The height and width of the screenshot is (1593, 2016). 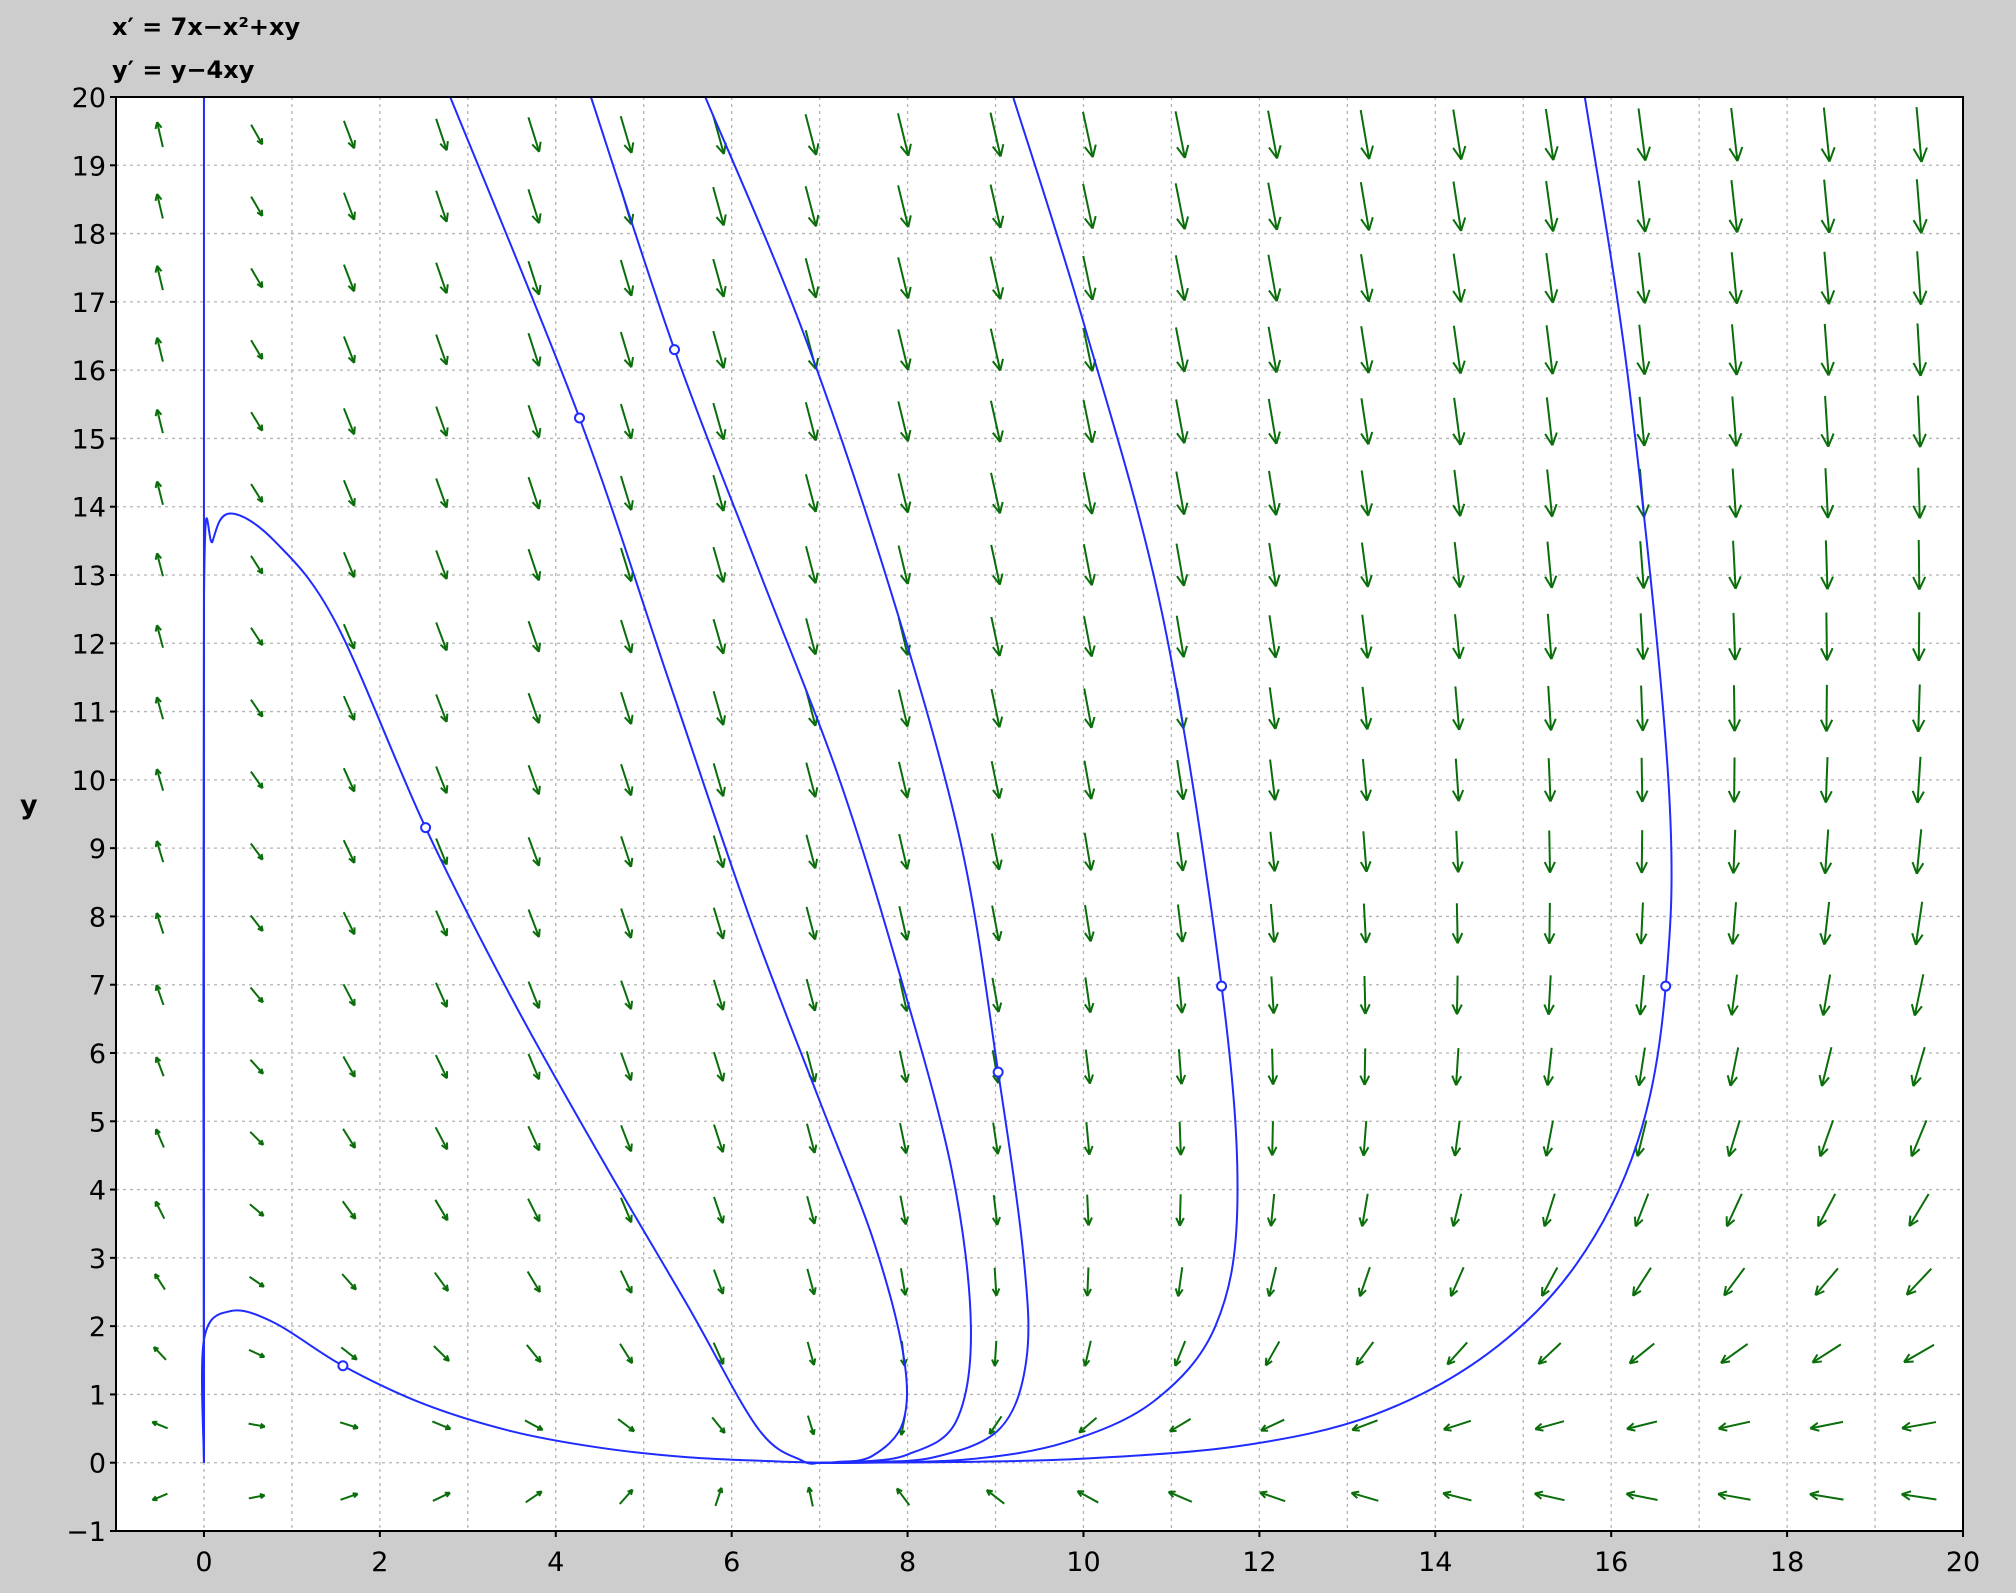 I want to click on y-tick-label: 3, so click(x=97, y=1259).